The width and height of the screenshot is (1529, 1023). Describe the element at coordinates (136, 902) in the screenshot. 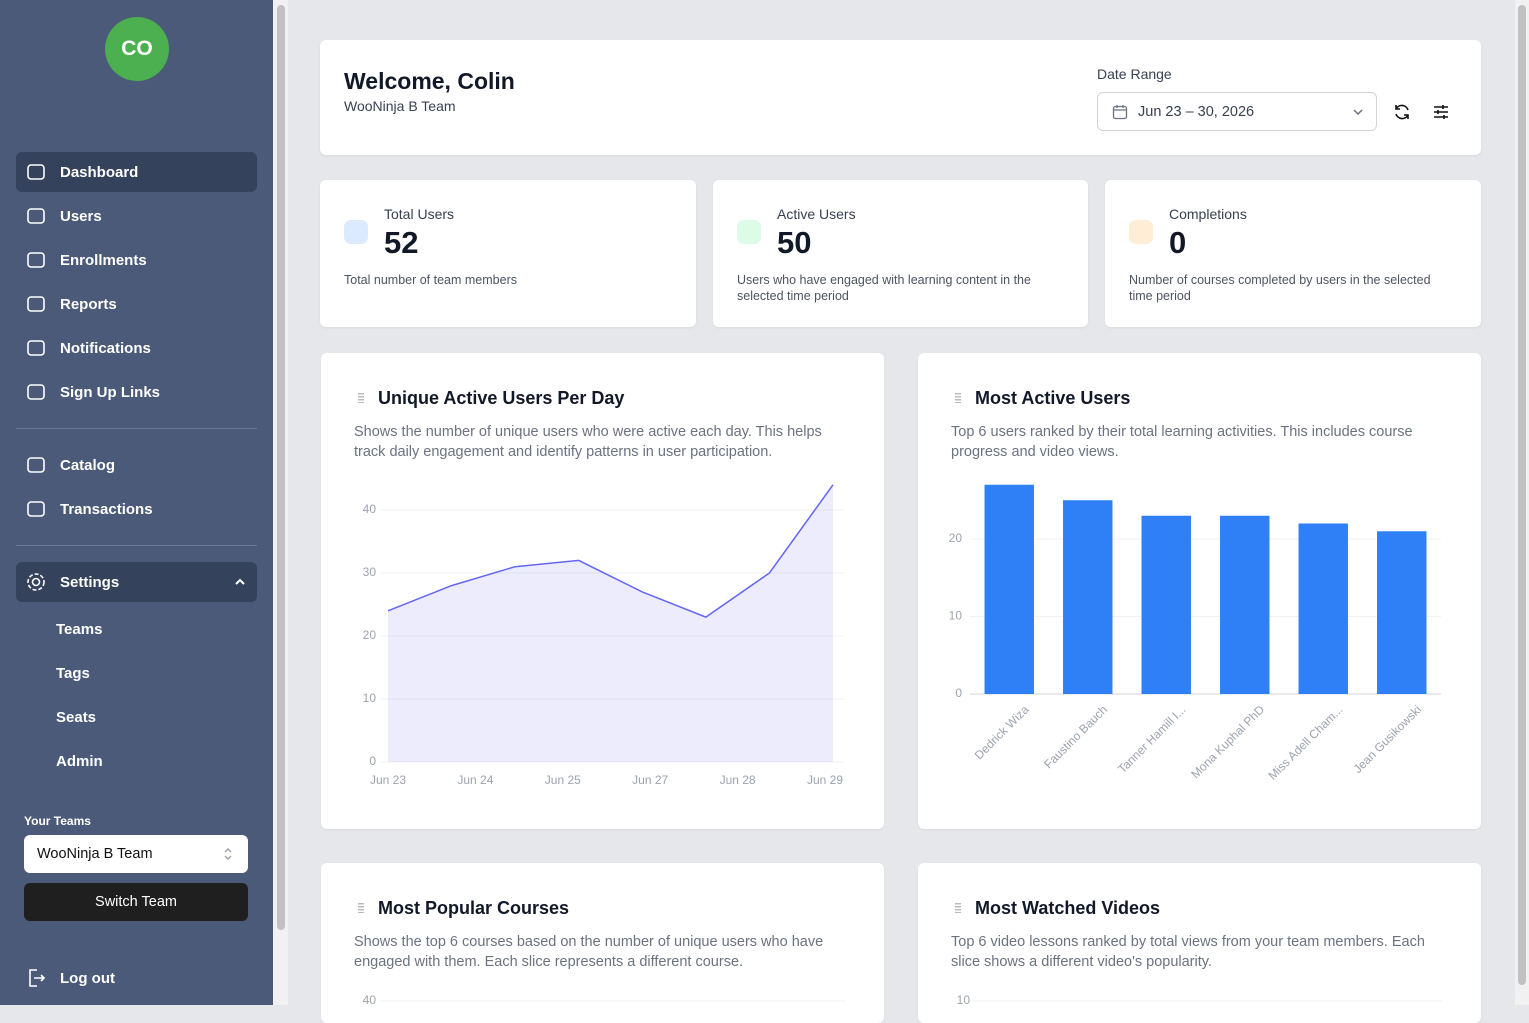

I see `switch-team-button: Switch Team` at that location.